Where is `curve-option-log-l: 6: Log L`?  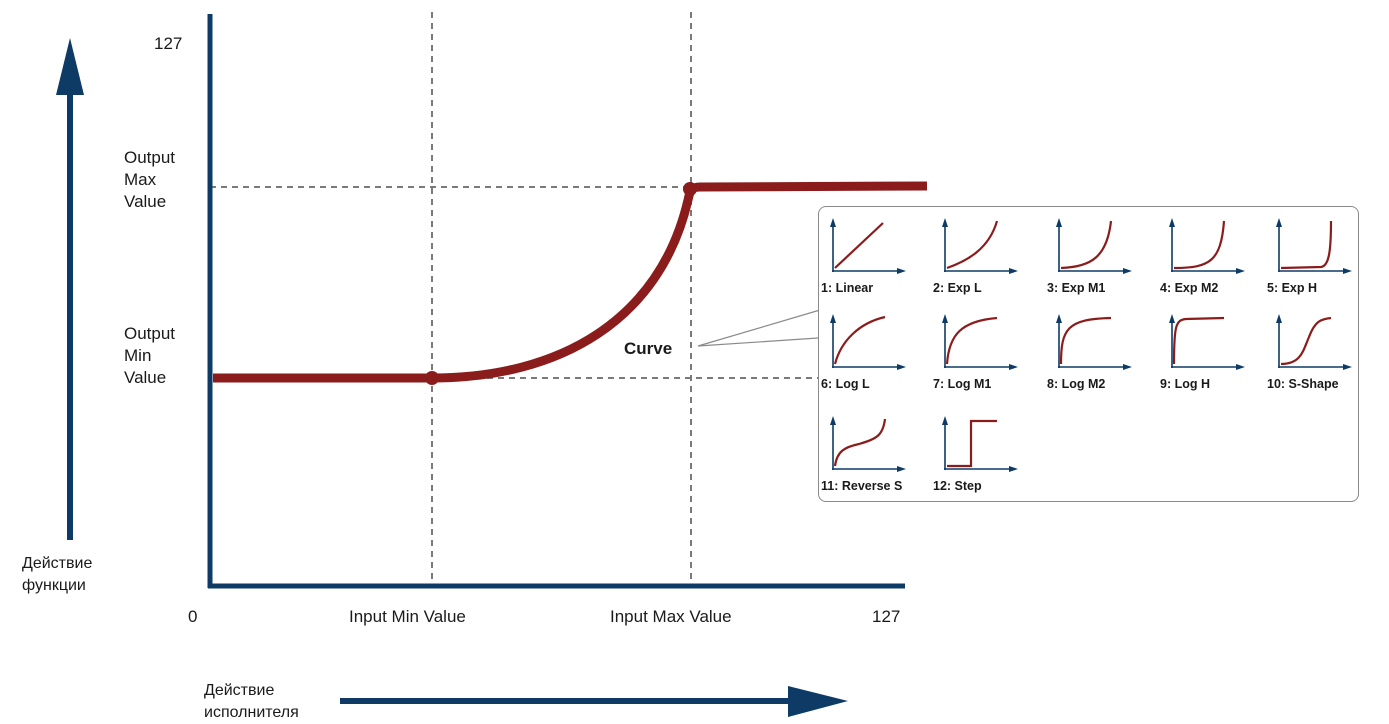 curve-option-log-l: 6: Log L is located at coordinates (875, 355).